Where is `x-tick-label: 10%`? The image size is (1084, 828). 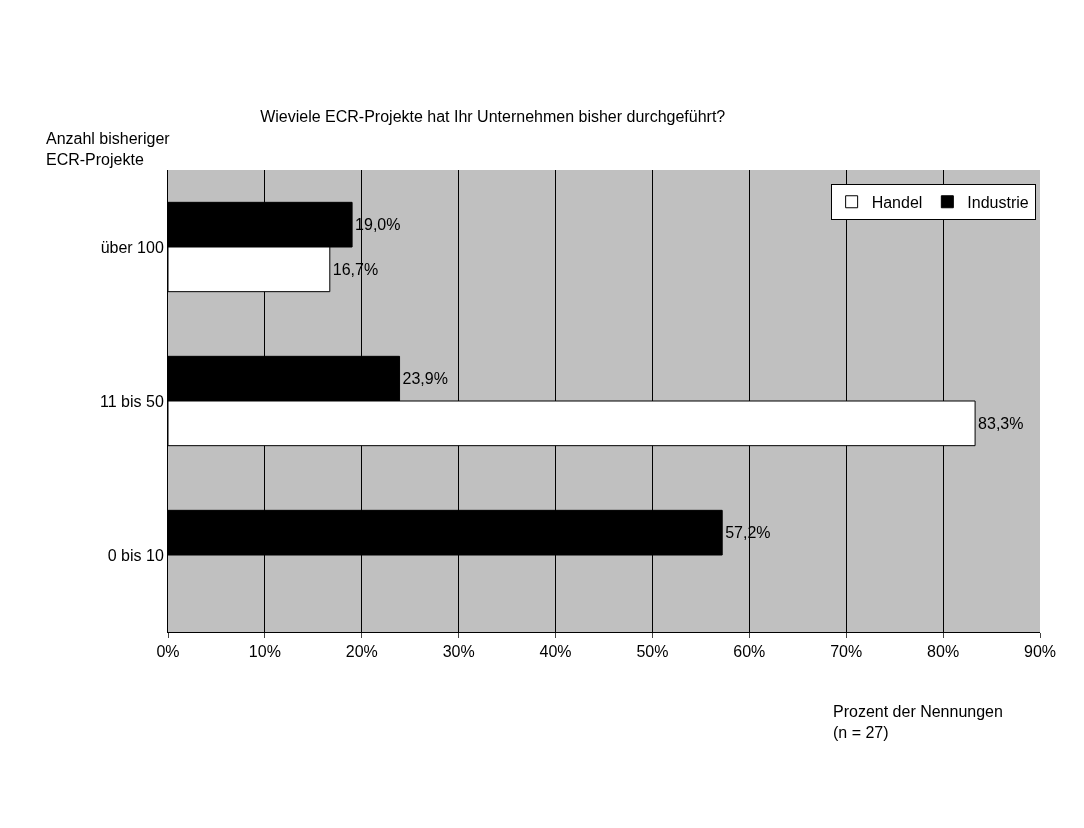
x-tick-label: 10% is located at coordinates (264, 652).